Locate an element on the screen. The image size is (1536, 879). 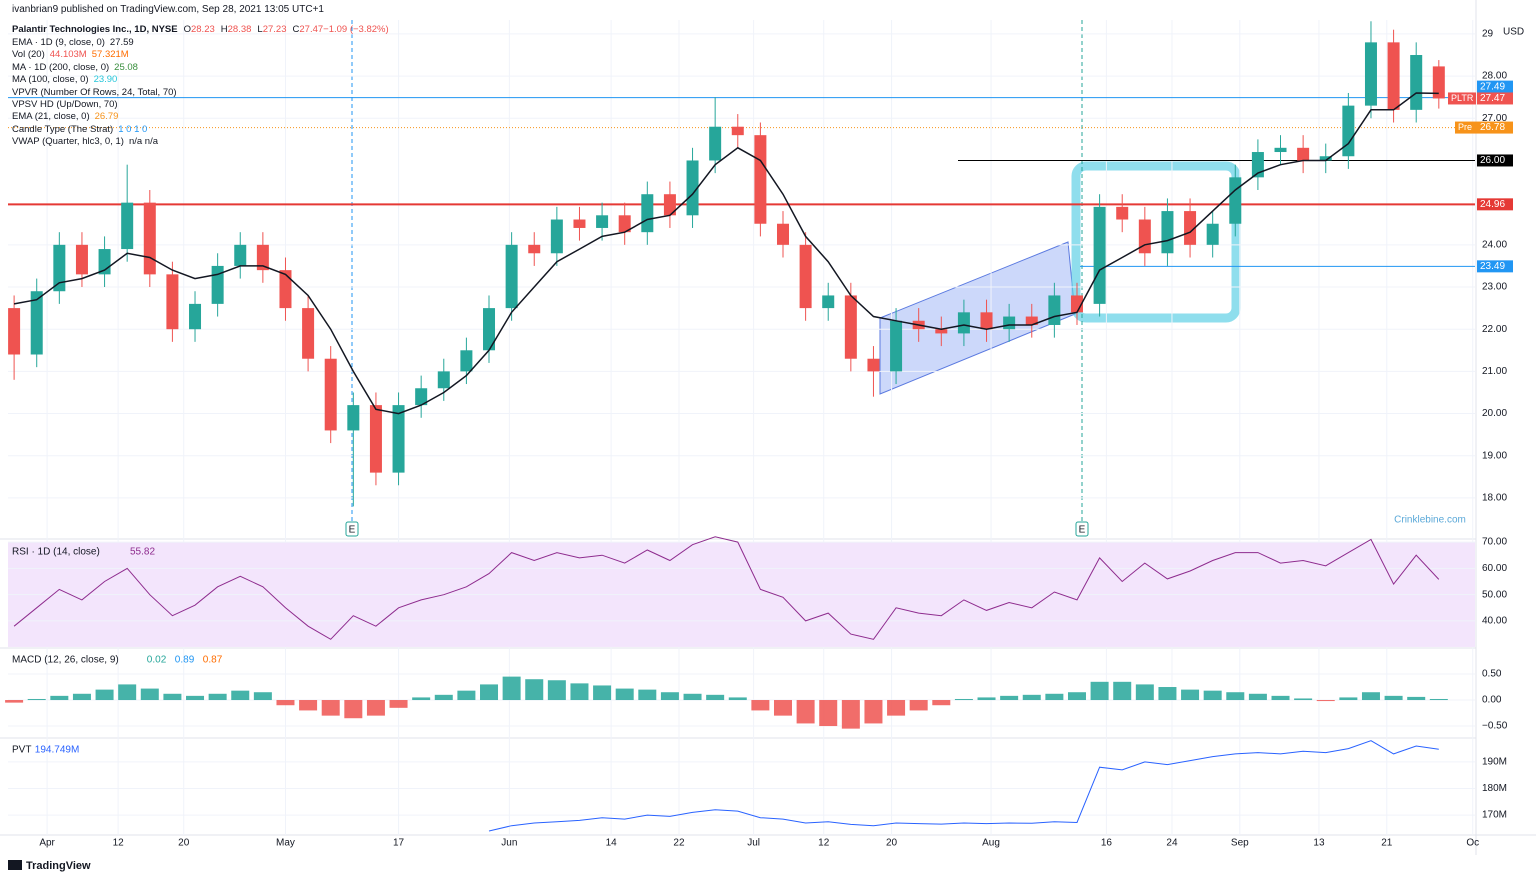
quote-part: H is located at coordinates (224, 29).